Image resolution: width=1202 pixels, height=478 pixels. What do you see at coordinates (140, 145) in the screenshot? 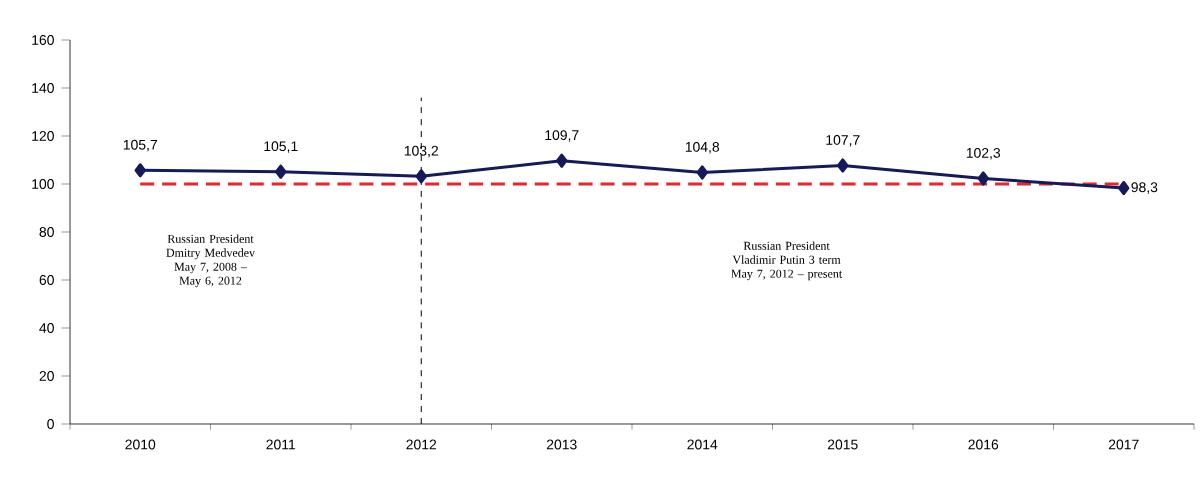
I see `data-label: 105,7` at bounding box center [140, 145].